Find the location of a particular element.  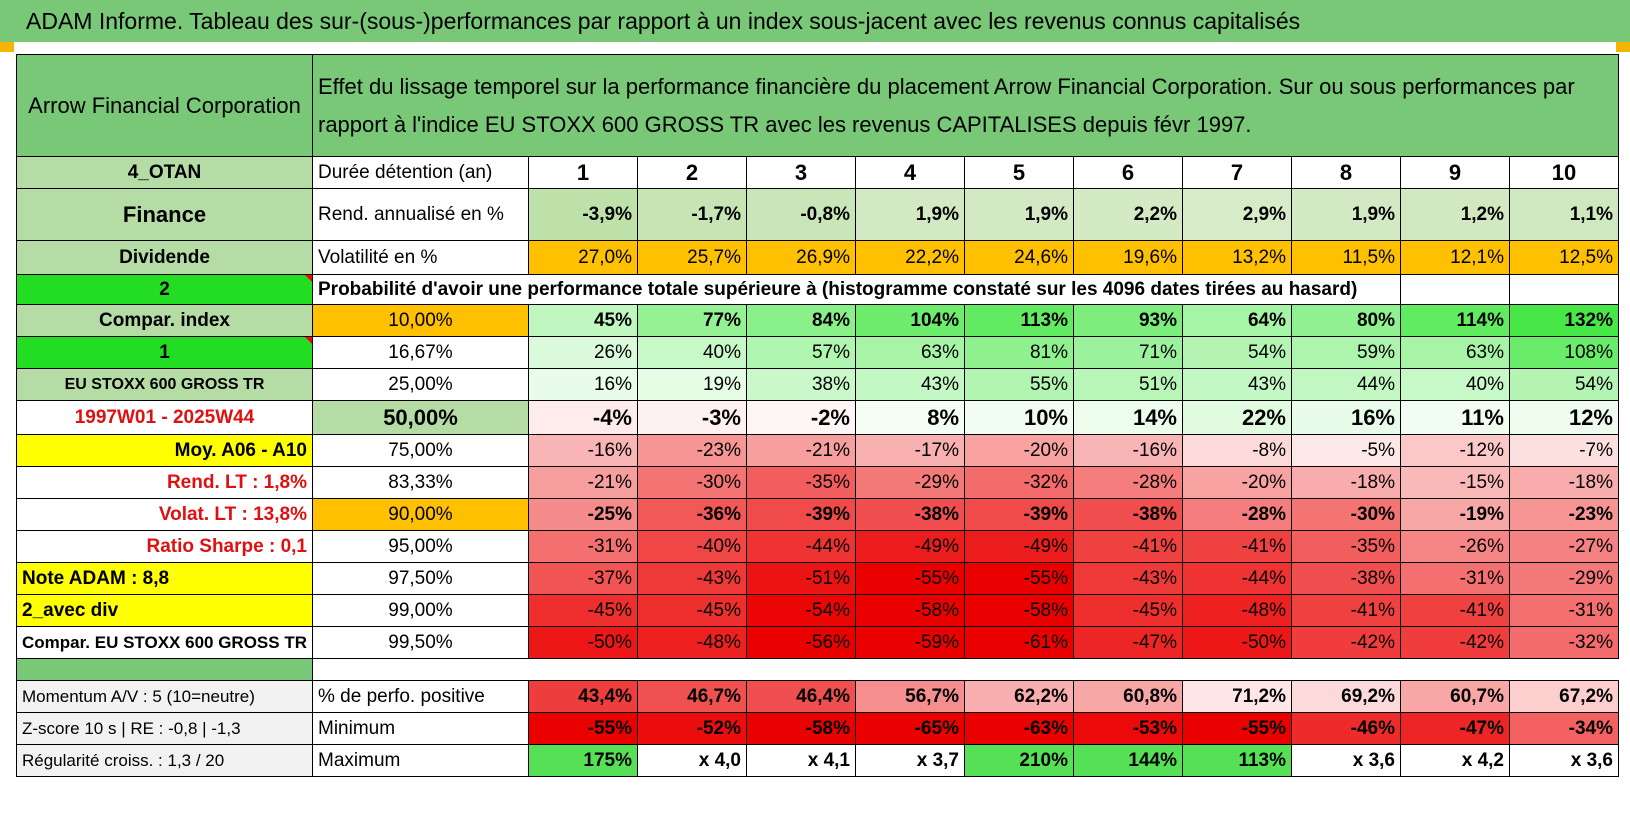

percentile-label: 90,00% is located at coordinates (420, 514).